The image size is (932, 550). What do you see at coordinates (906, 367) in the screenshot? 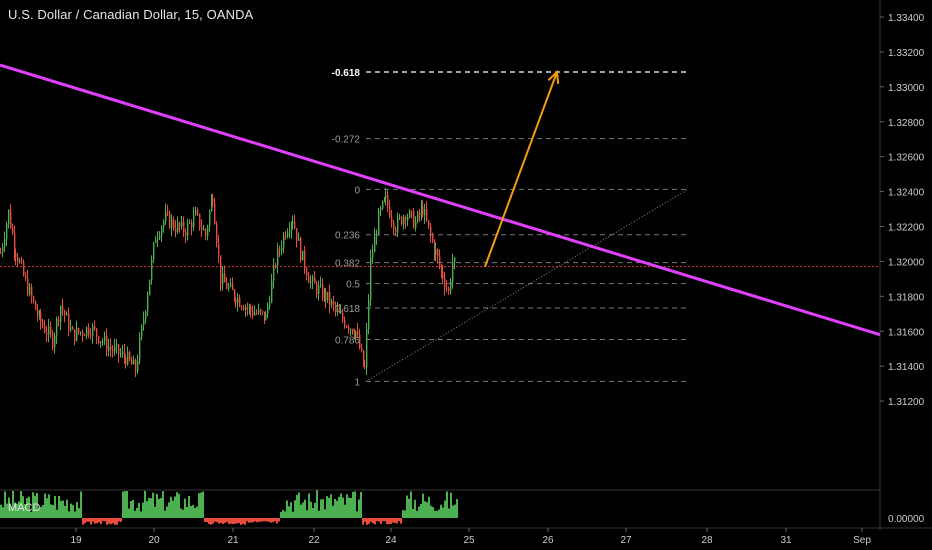
I see `y-tick-label: 1.31400` at bounding box center [906, 367].